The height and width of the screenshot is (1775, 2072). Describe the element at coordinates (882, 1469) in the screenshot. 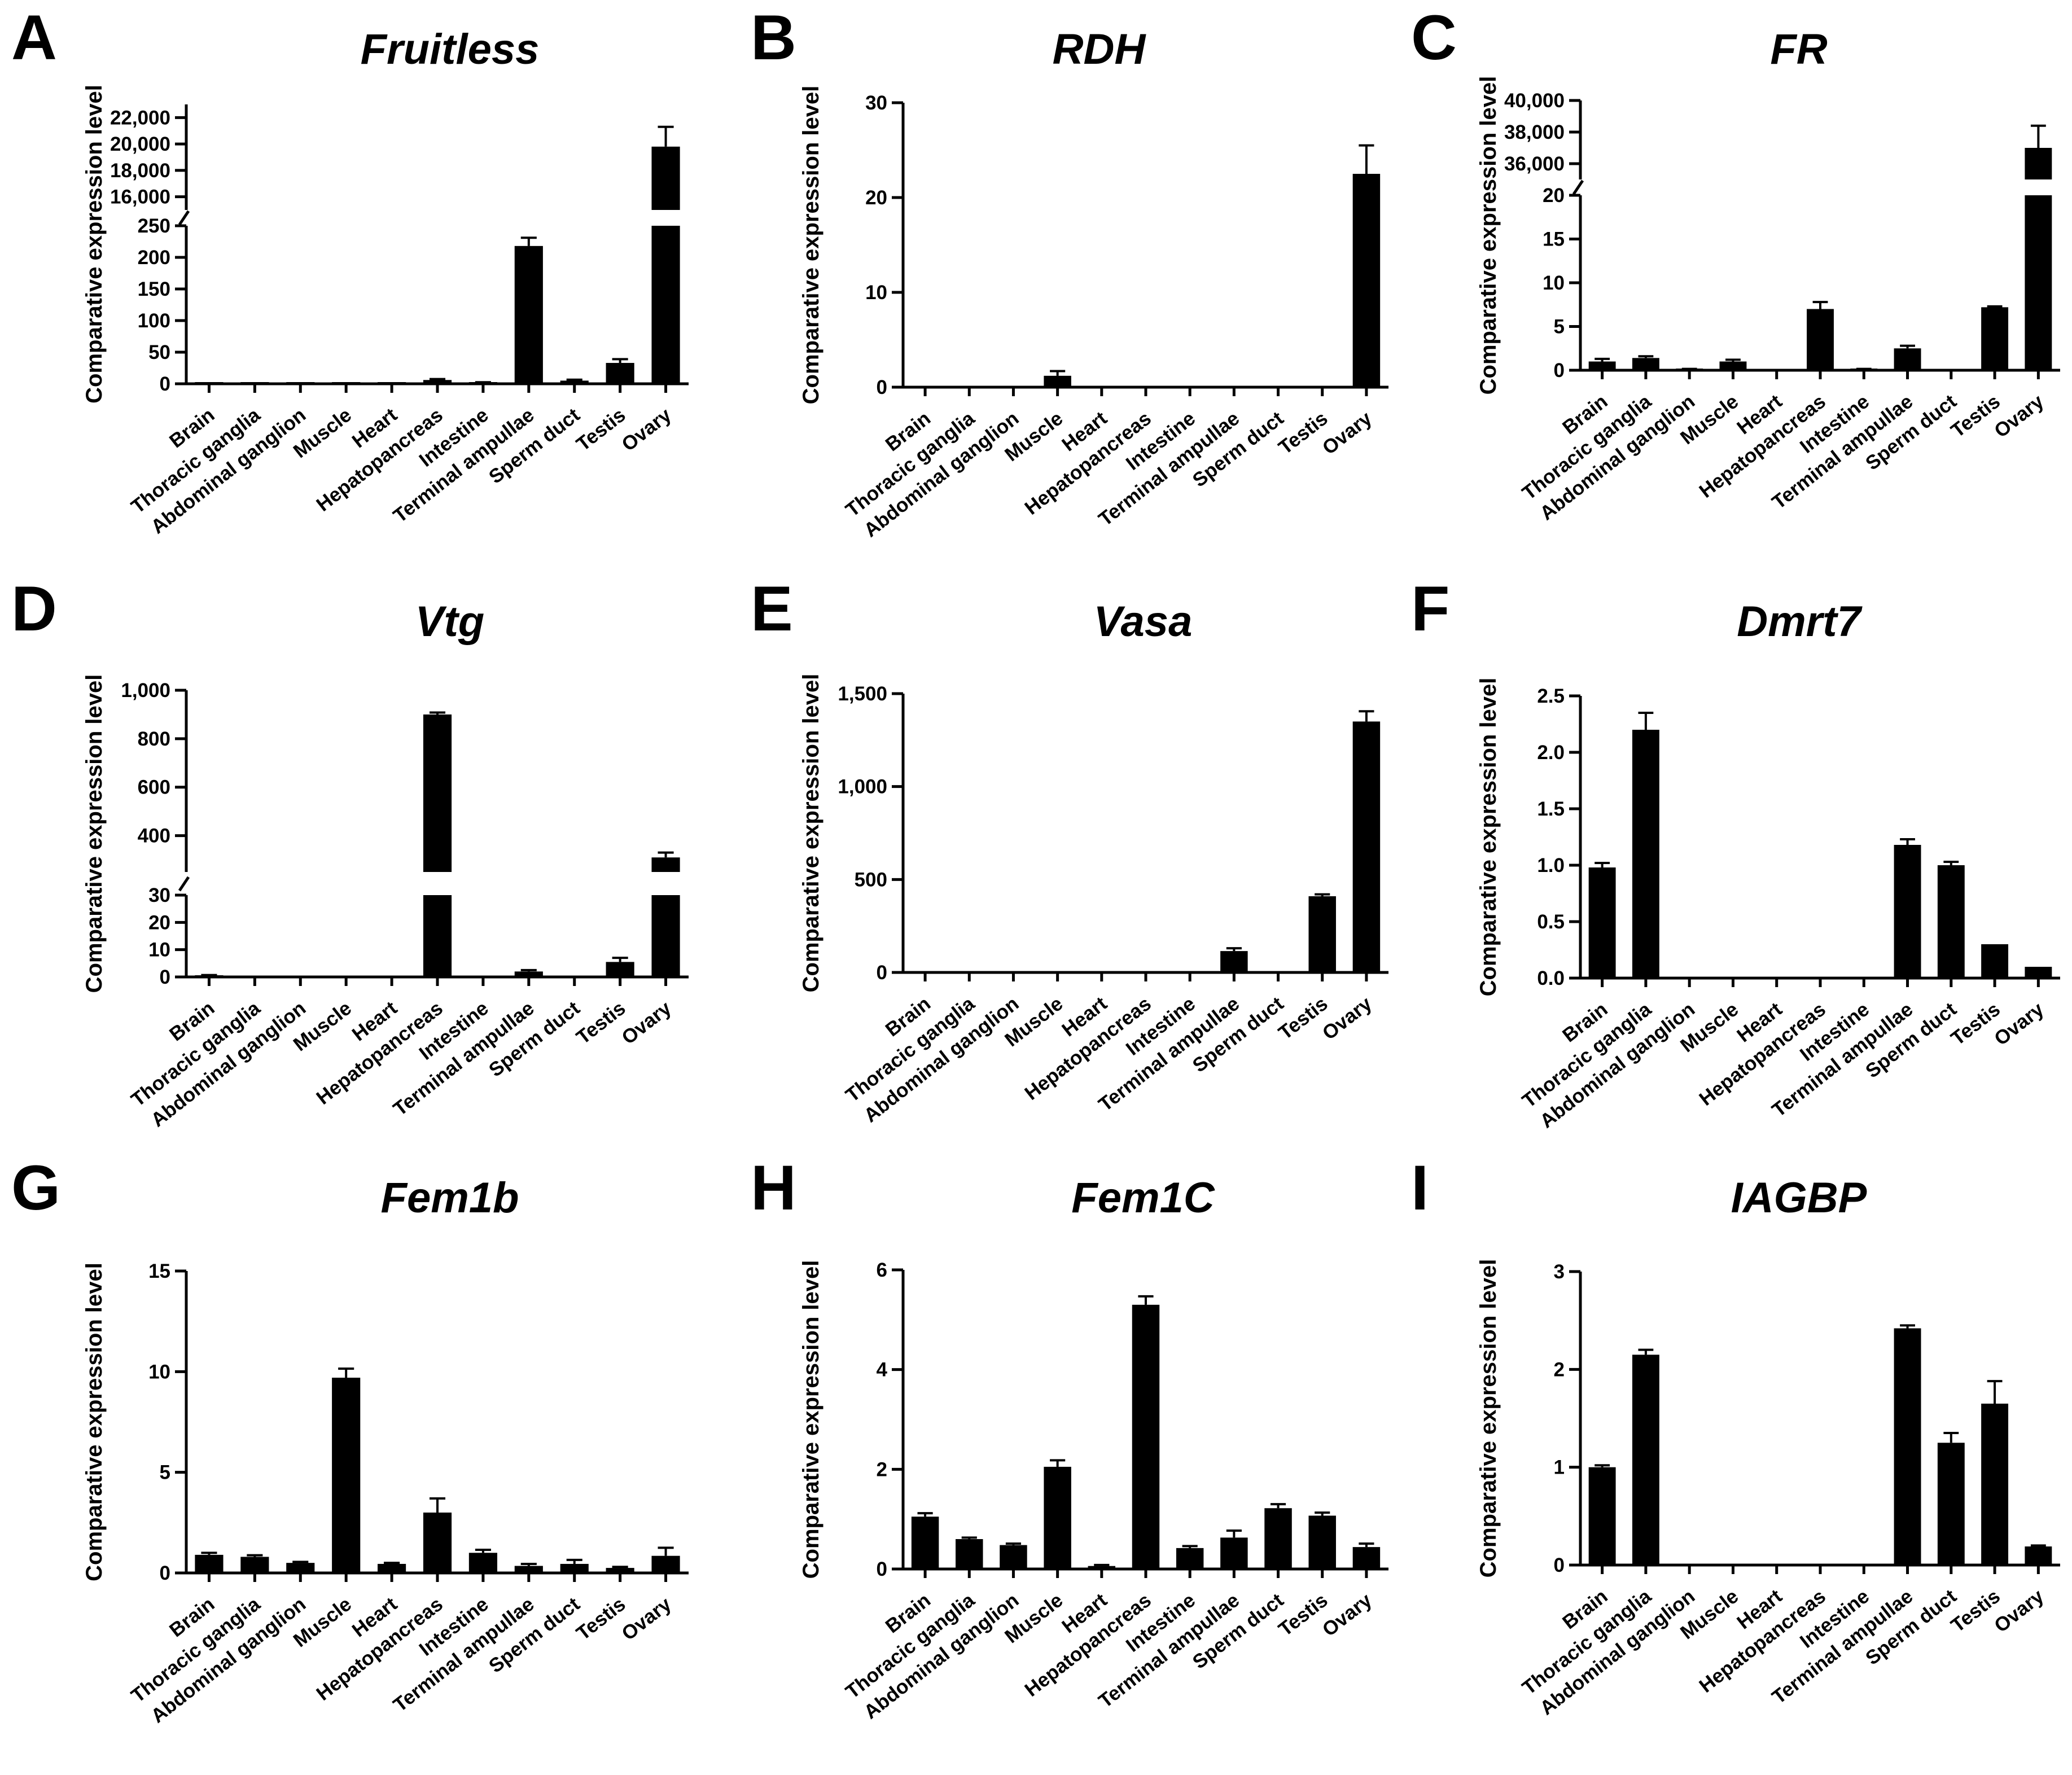

I see `y-tick-label: 2` at that location.